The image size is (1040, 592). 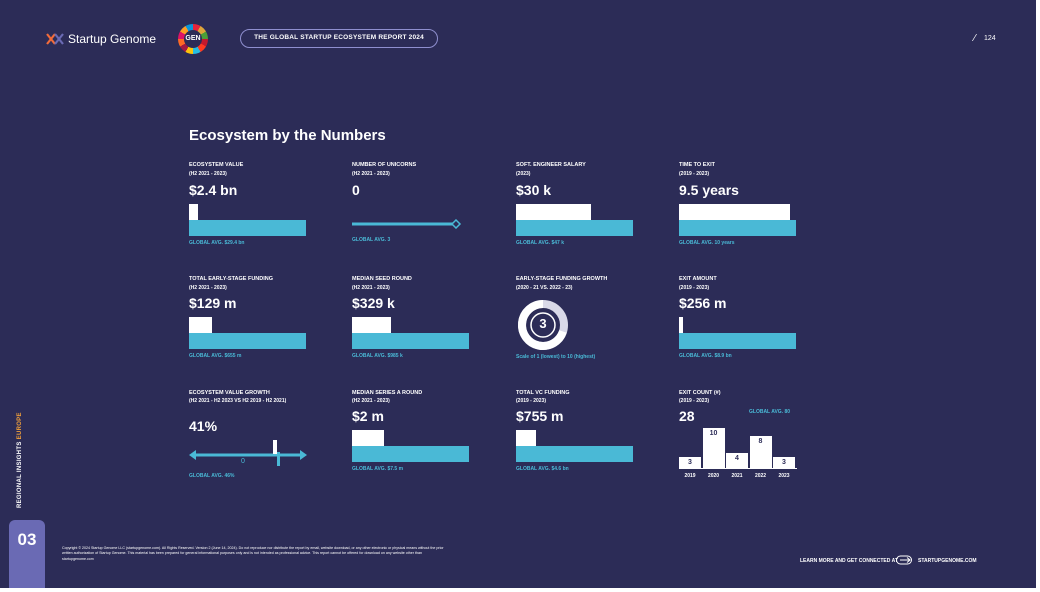 I want to click on value-growth-line, so click(x=248, y=453).